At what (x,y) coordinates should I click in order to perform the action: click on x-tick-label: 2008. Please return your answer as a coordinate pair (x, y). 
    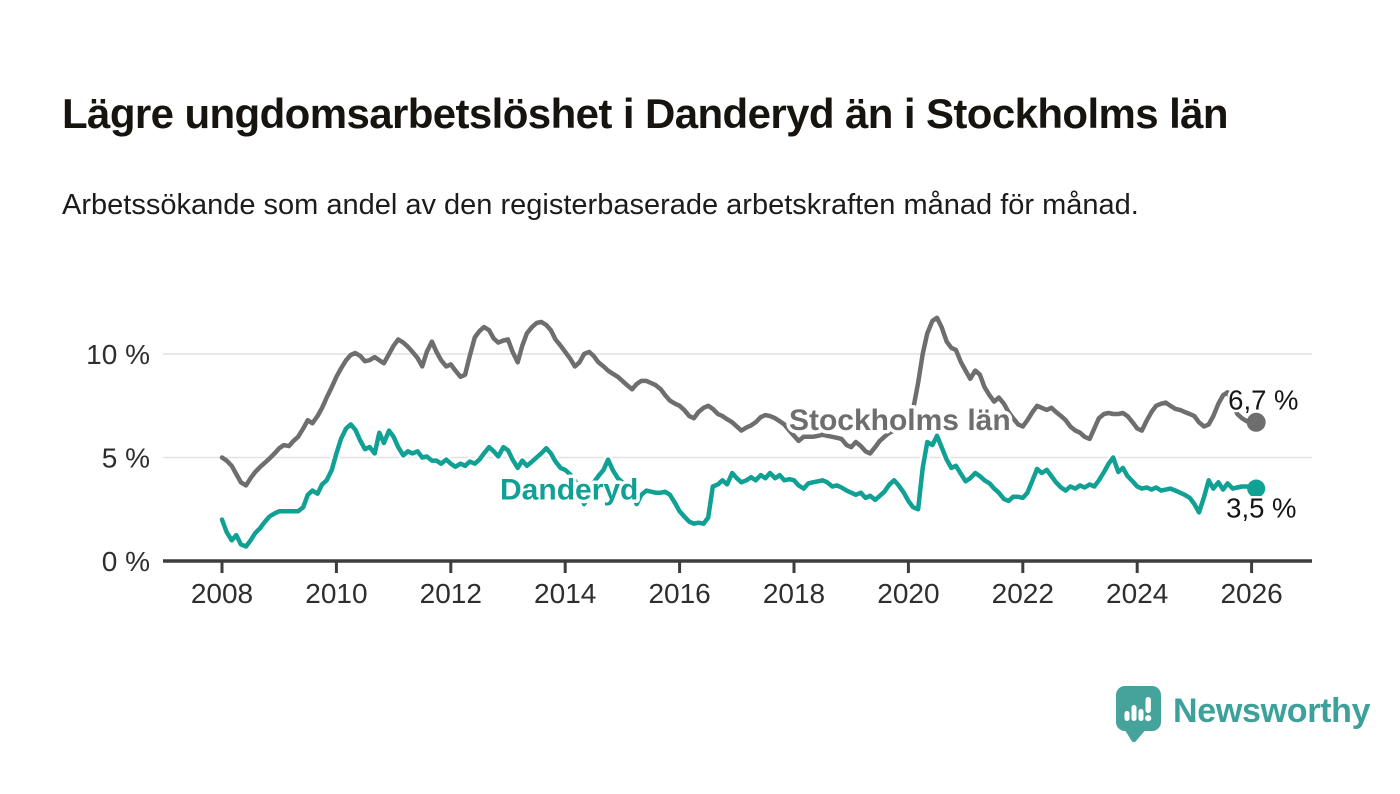
    Looking at the image, I should click on (222, 593).